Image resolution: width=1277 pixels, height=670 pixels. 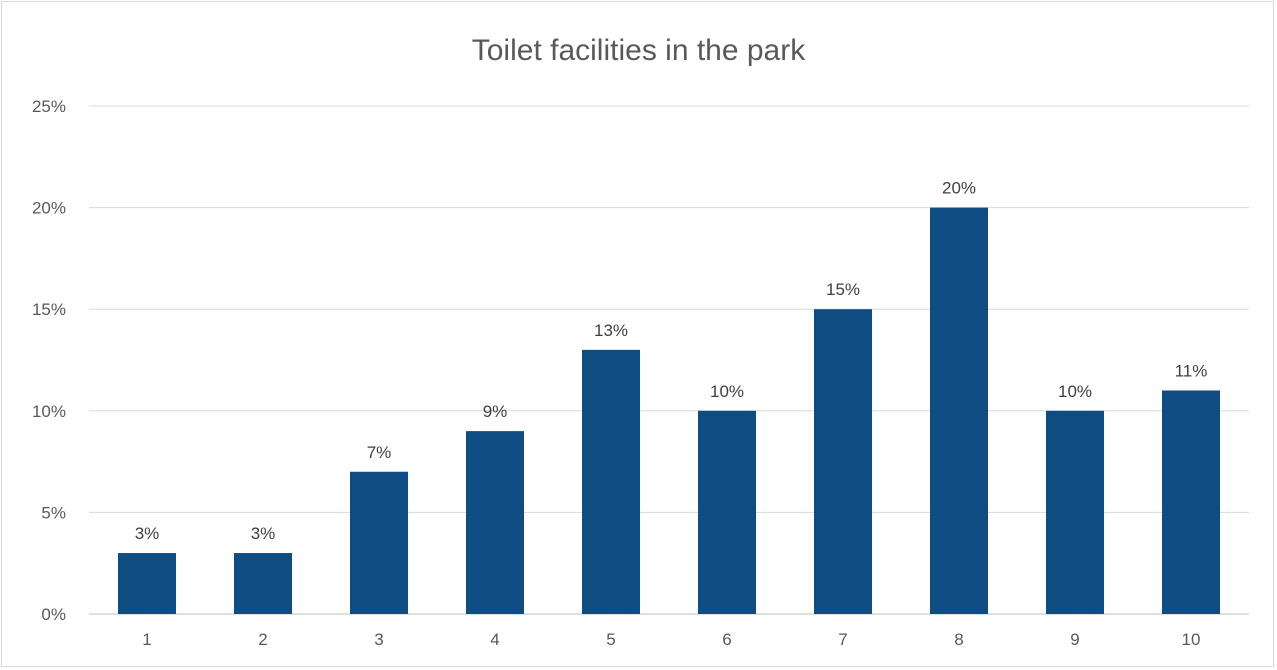 I want to click on x-tick-label: 7, so click(x=842, y=639).